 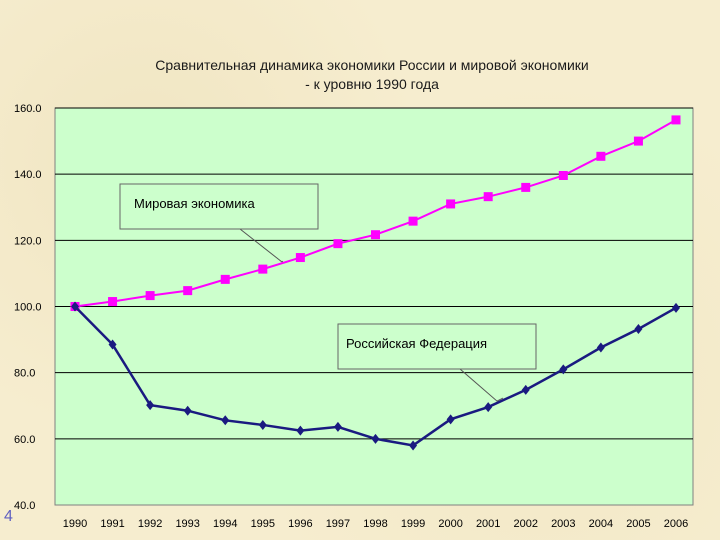 I want to click on y-tick-label: 40.0, so click(x=24, y=506).